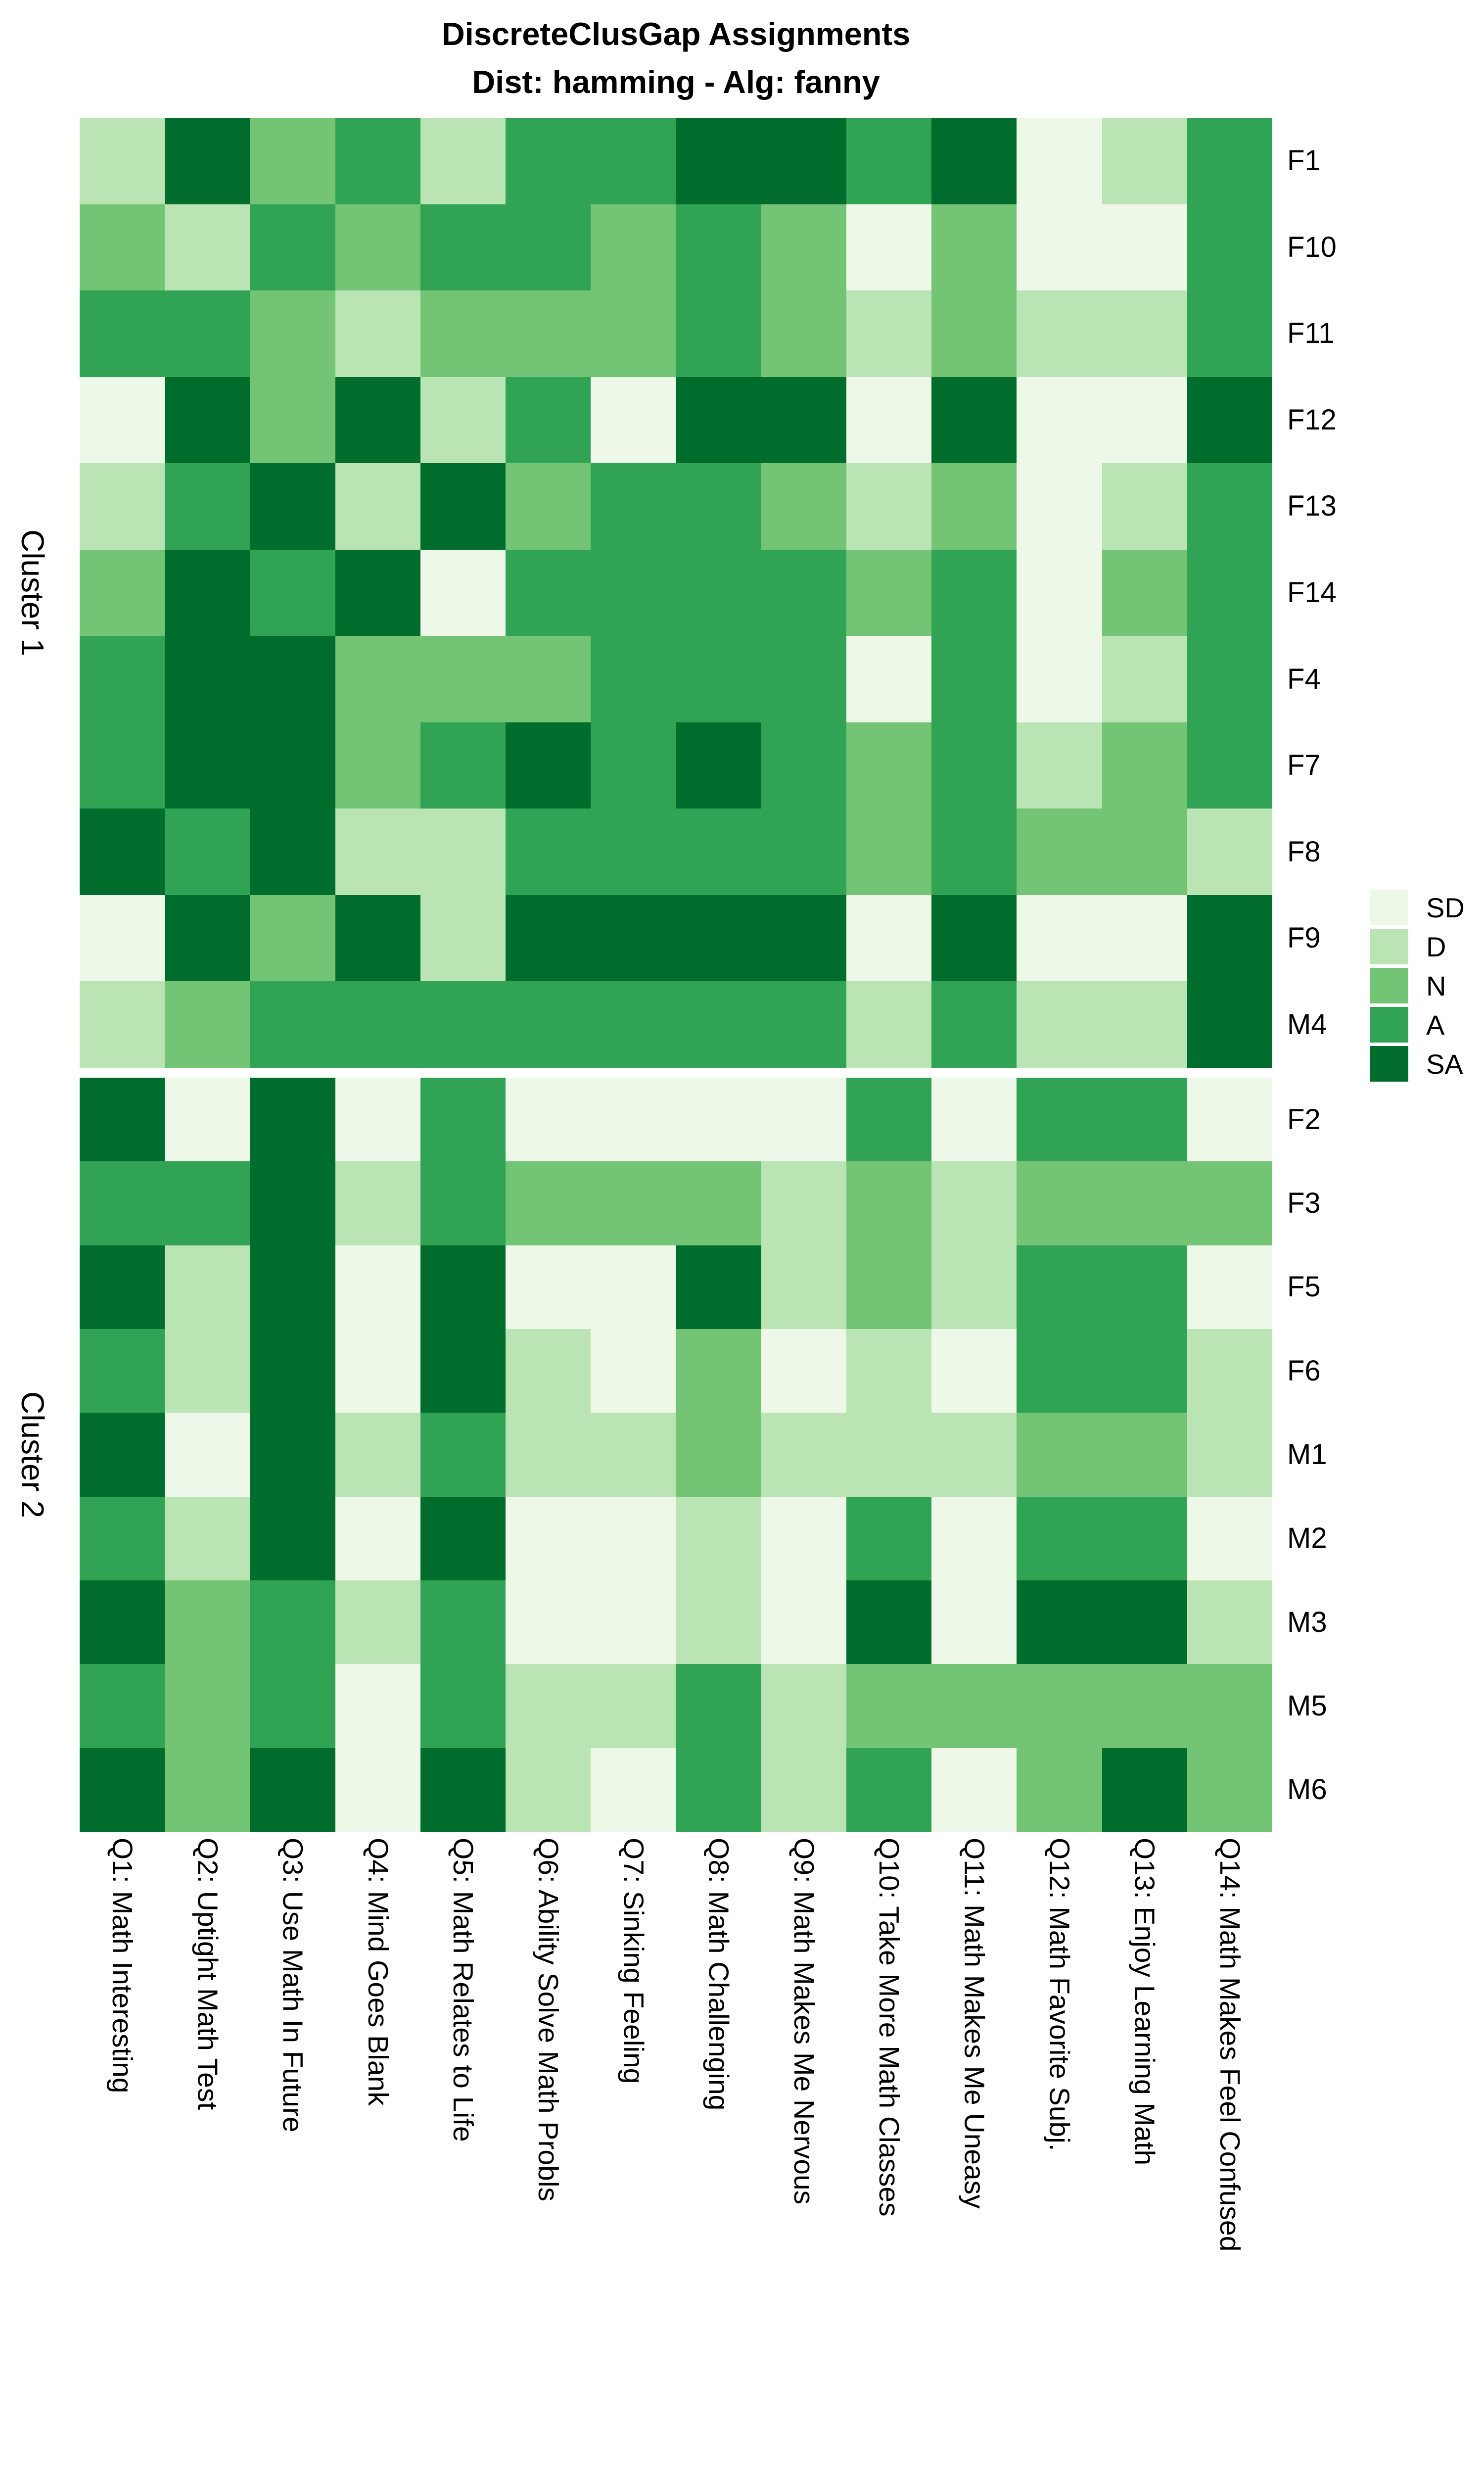  I want to click on legend-item: N, so click(1417, 986).